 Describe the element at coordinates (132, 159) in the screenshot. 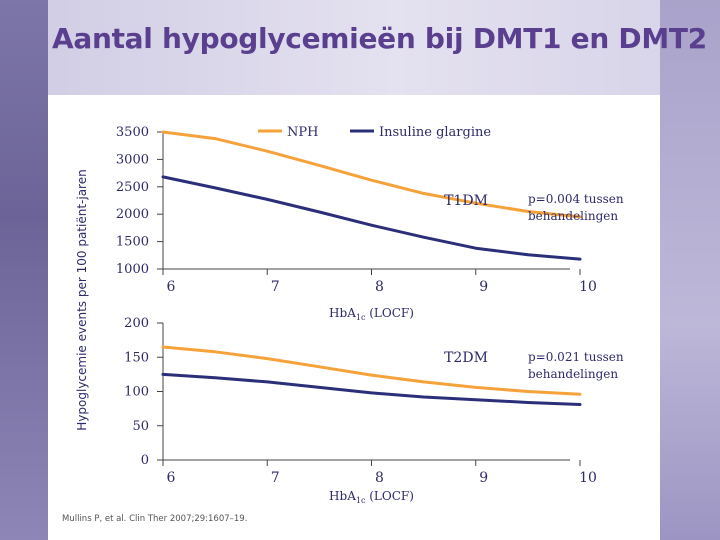

I see `t1dm-y-tick-label: 3000` at that location.